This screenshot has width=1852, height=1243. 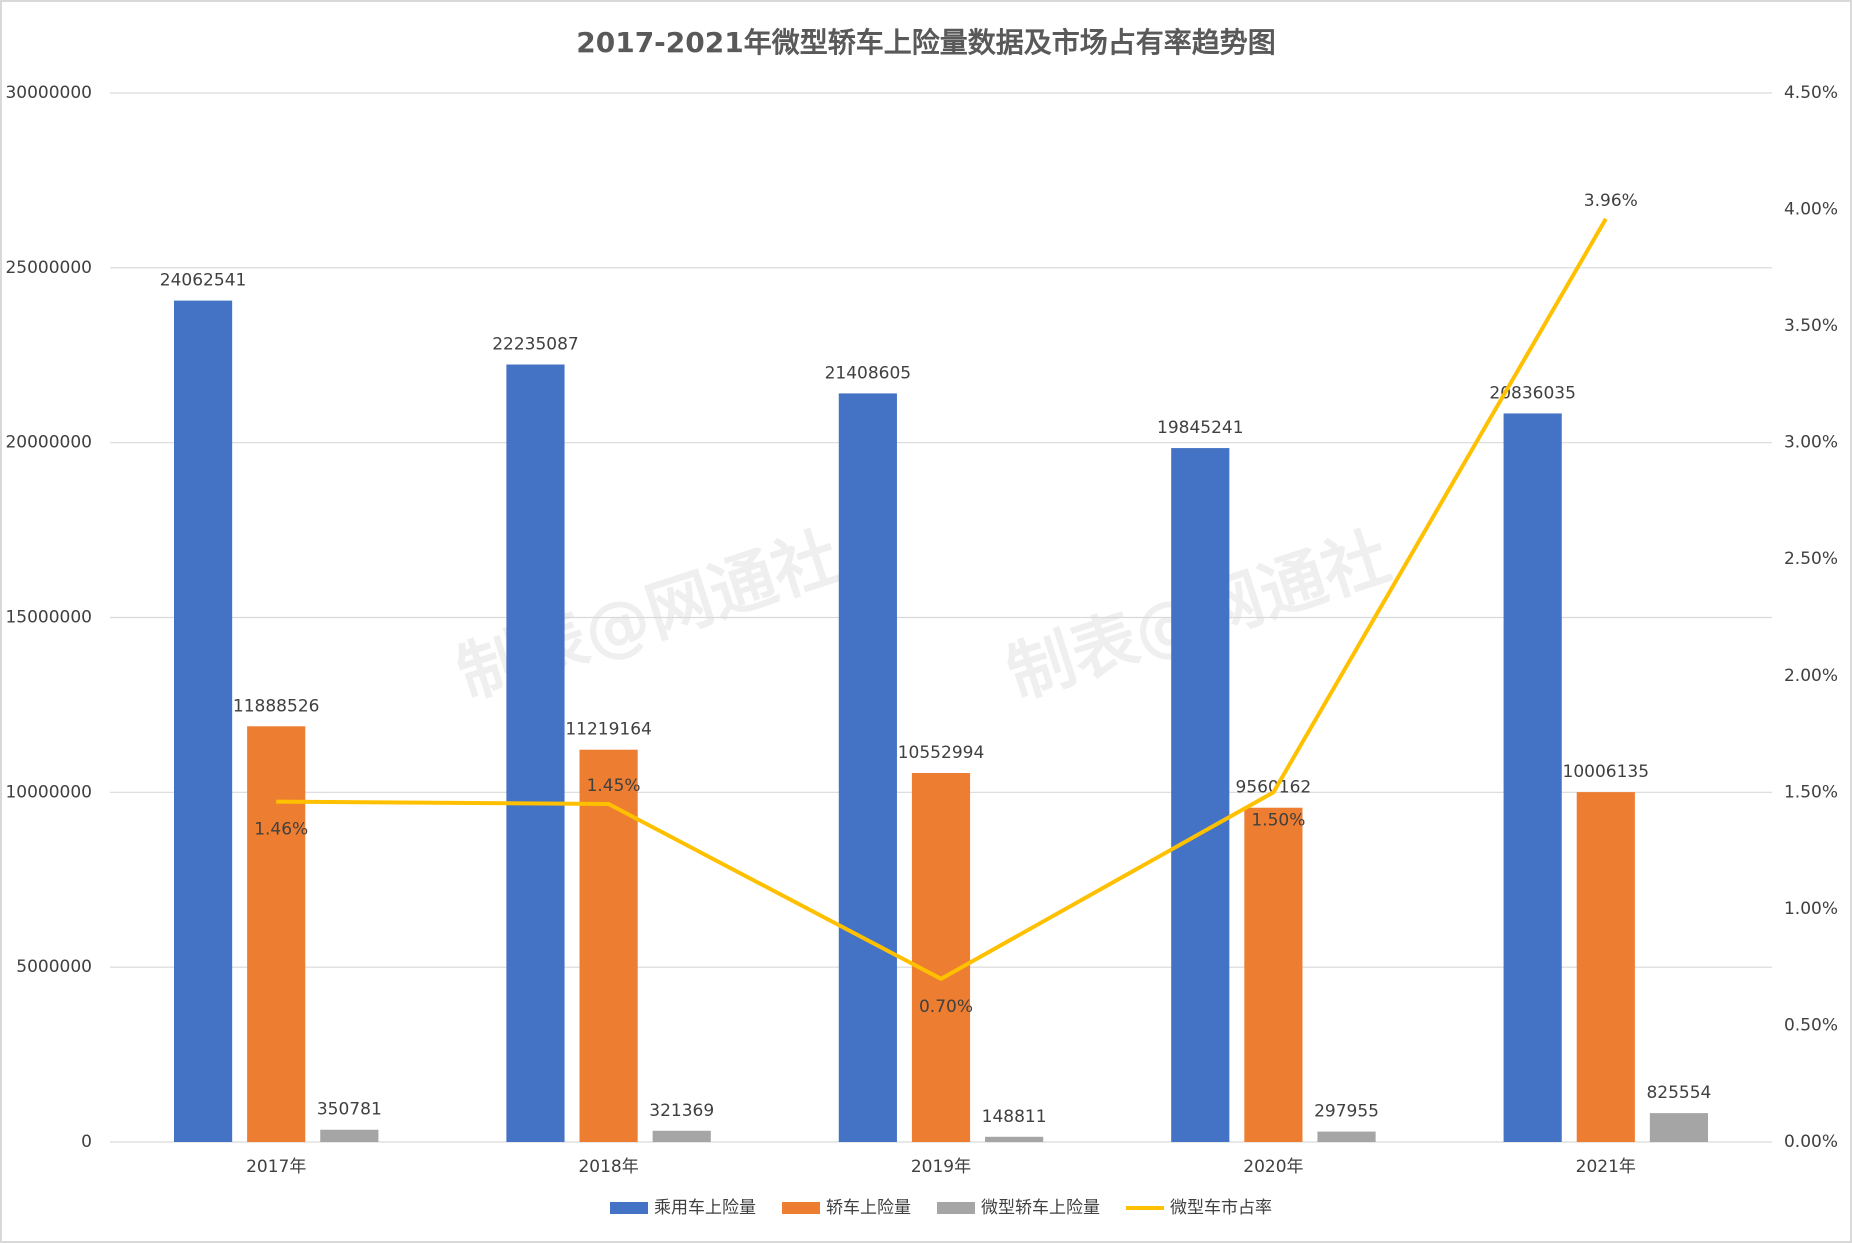 What do you see at coordinates (48, 792) in the screenshot?
I see `y-tick-label: 10000000` at bounding box center [48, 792].